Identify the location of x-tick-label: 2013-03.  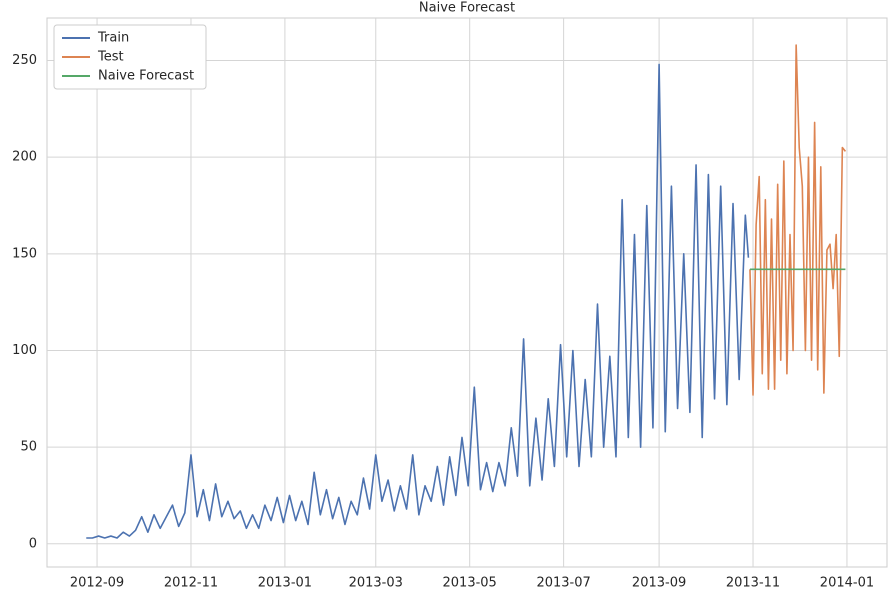
(376, 583).